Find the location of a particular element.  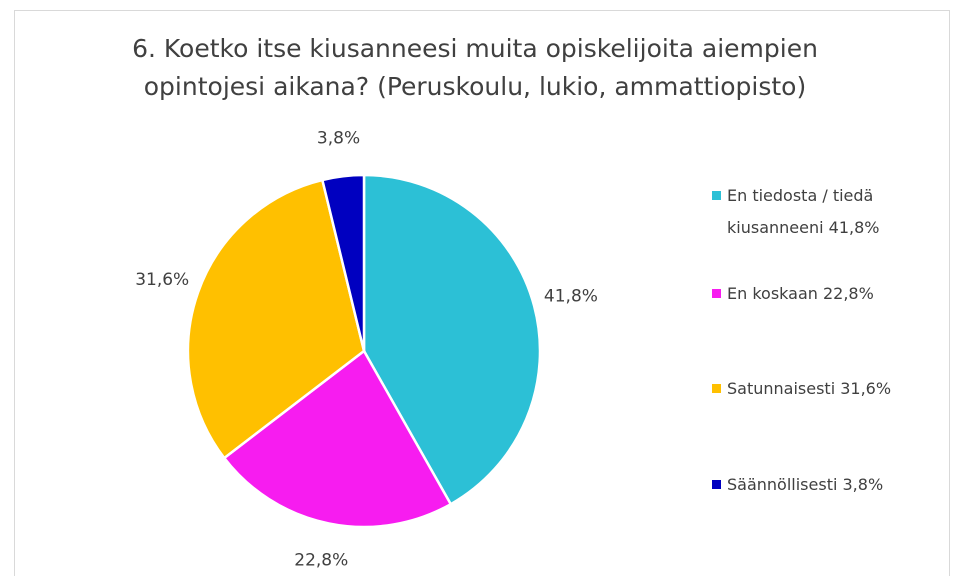

legend-label: En koskaan 22,8% is located at coordinates (800, 293).